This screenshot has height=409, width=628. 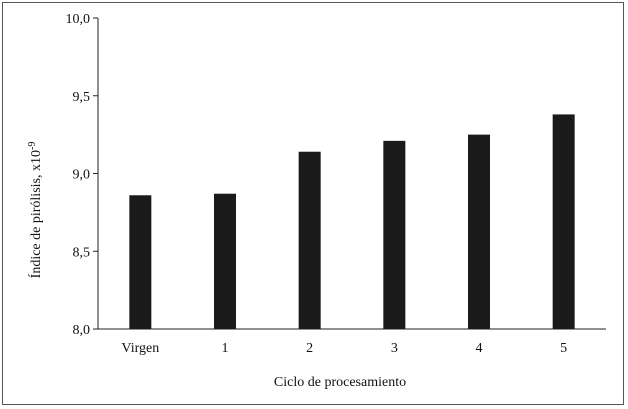 What do you see at coordinates (394, 348) in the screenshot?
I see `x-tick-label: 3` at bounding box center [394, 348].